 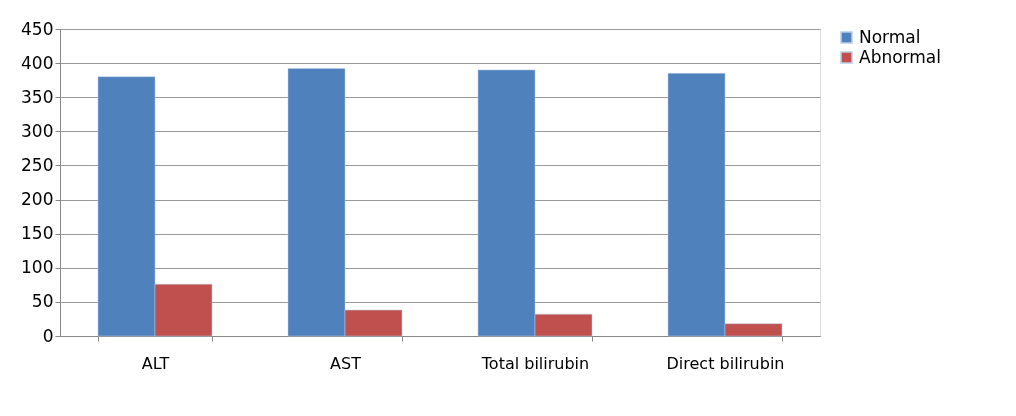 What do you see at coordinates (725, 363) in the screenshot?
I see `x-tick-label: Direct bilirubin` at bounding box center [725, 363].